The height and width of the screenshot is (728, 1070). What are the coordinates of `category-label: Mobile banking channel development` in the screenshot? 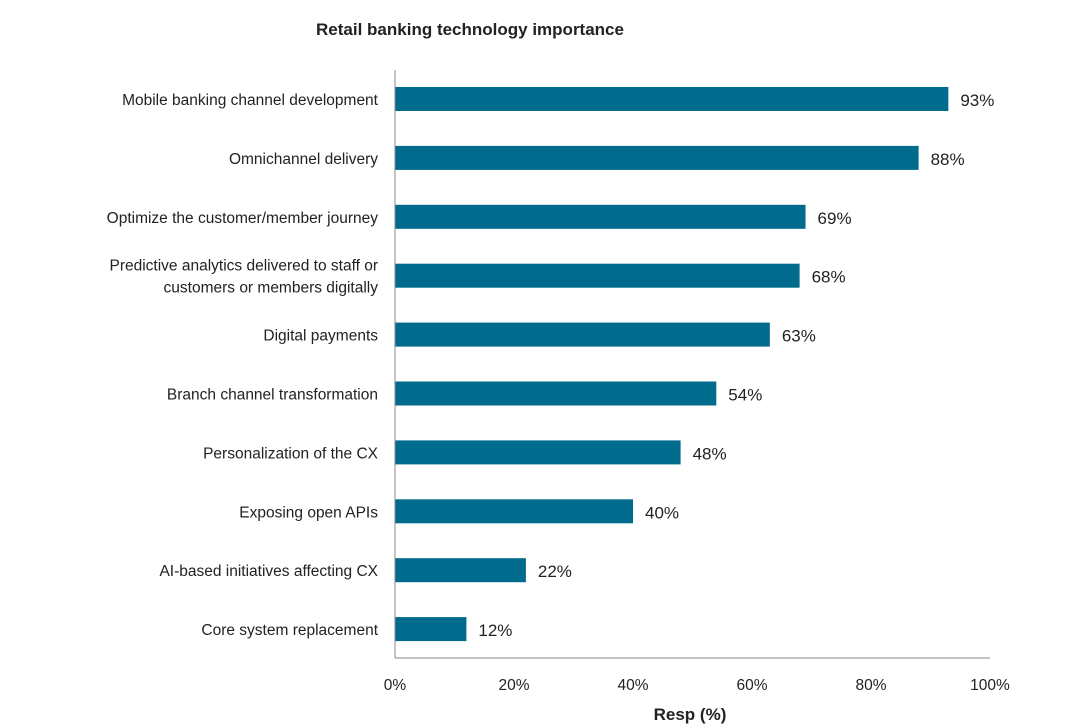 It's located at (250, 100).